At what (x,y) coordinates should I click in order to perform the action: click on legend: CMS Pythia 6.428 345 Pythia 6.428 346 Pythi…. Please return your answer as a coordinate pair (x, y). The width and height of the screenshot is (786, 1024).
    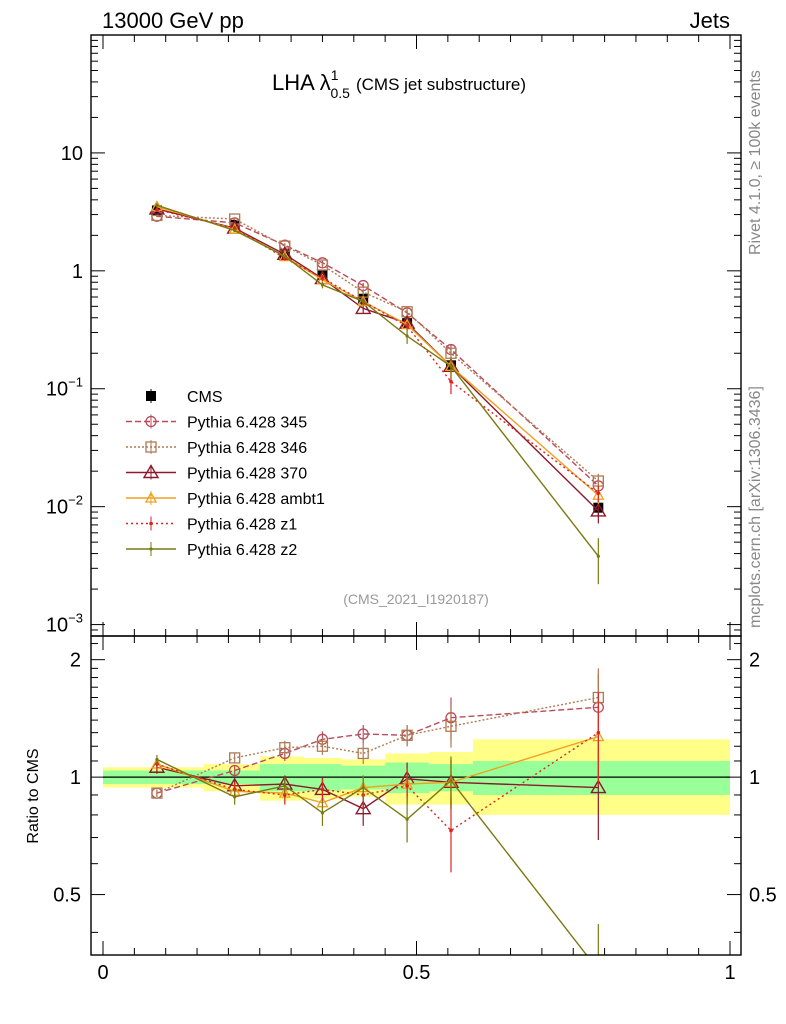
    Looking at the image, I should click on (225, 474).